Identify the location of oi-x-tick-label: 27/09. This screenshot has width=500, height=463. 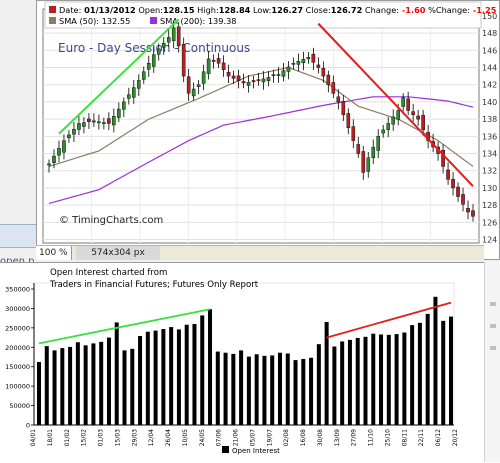
(354, 437).